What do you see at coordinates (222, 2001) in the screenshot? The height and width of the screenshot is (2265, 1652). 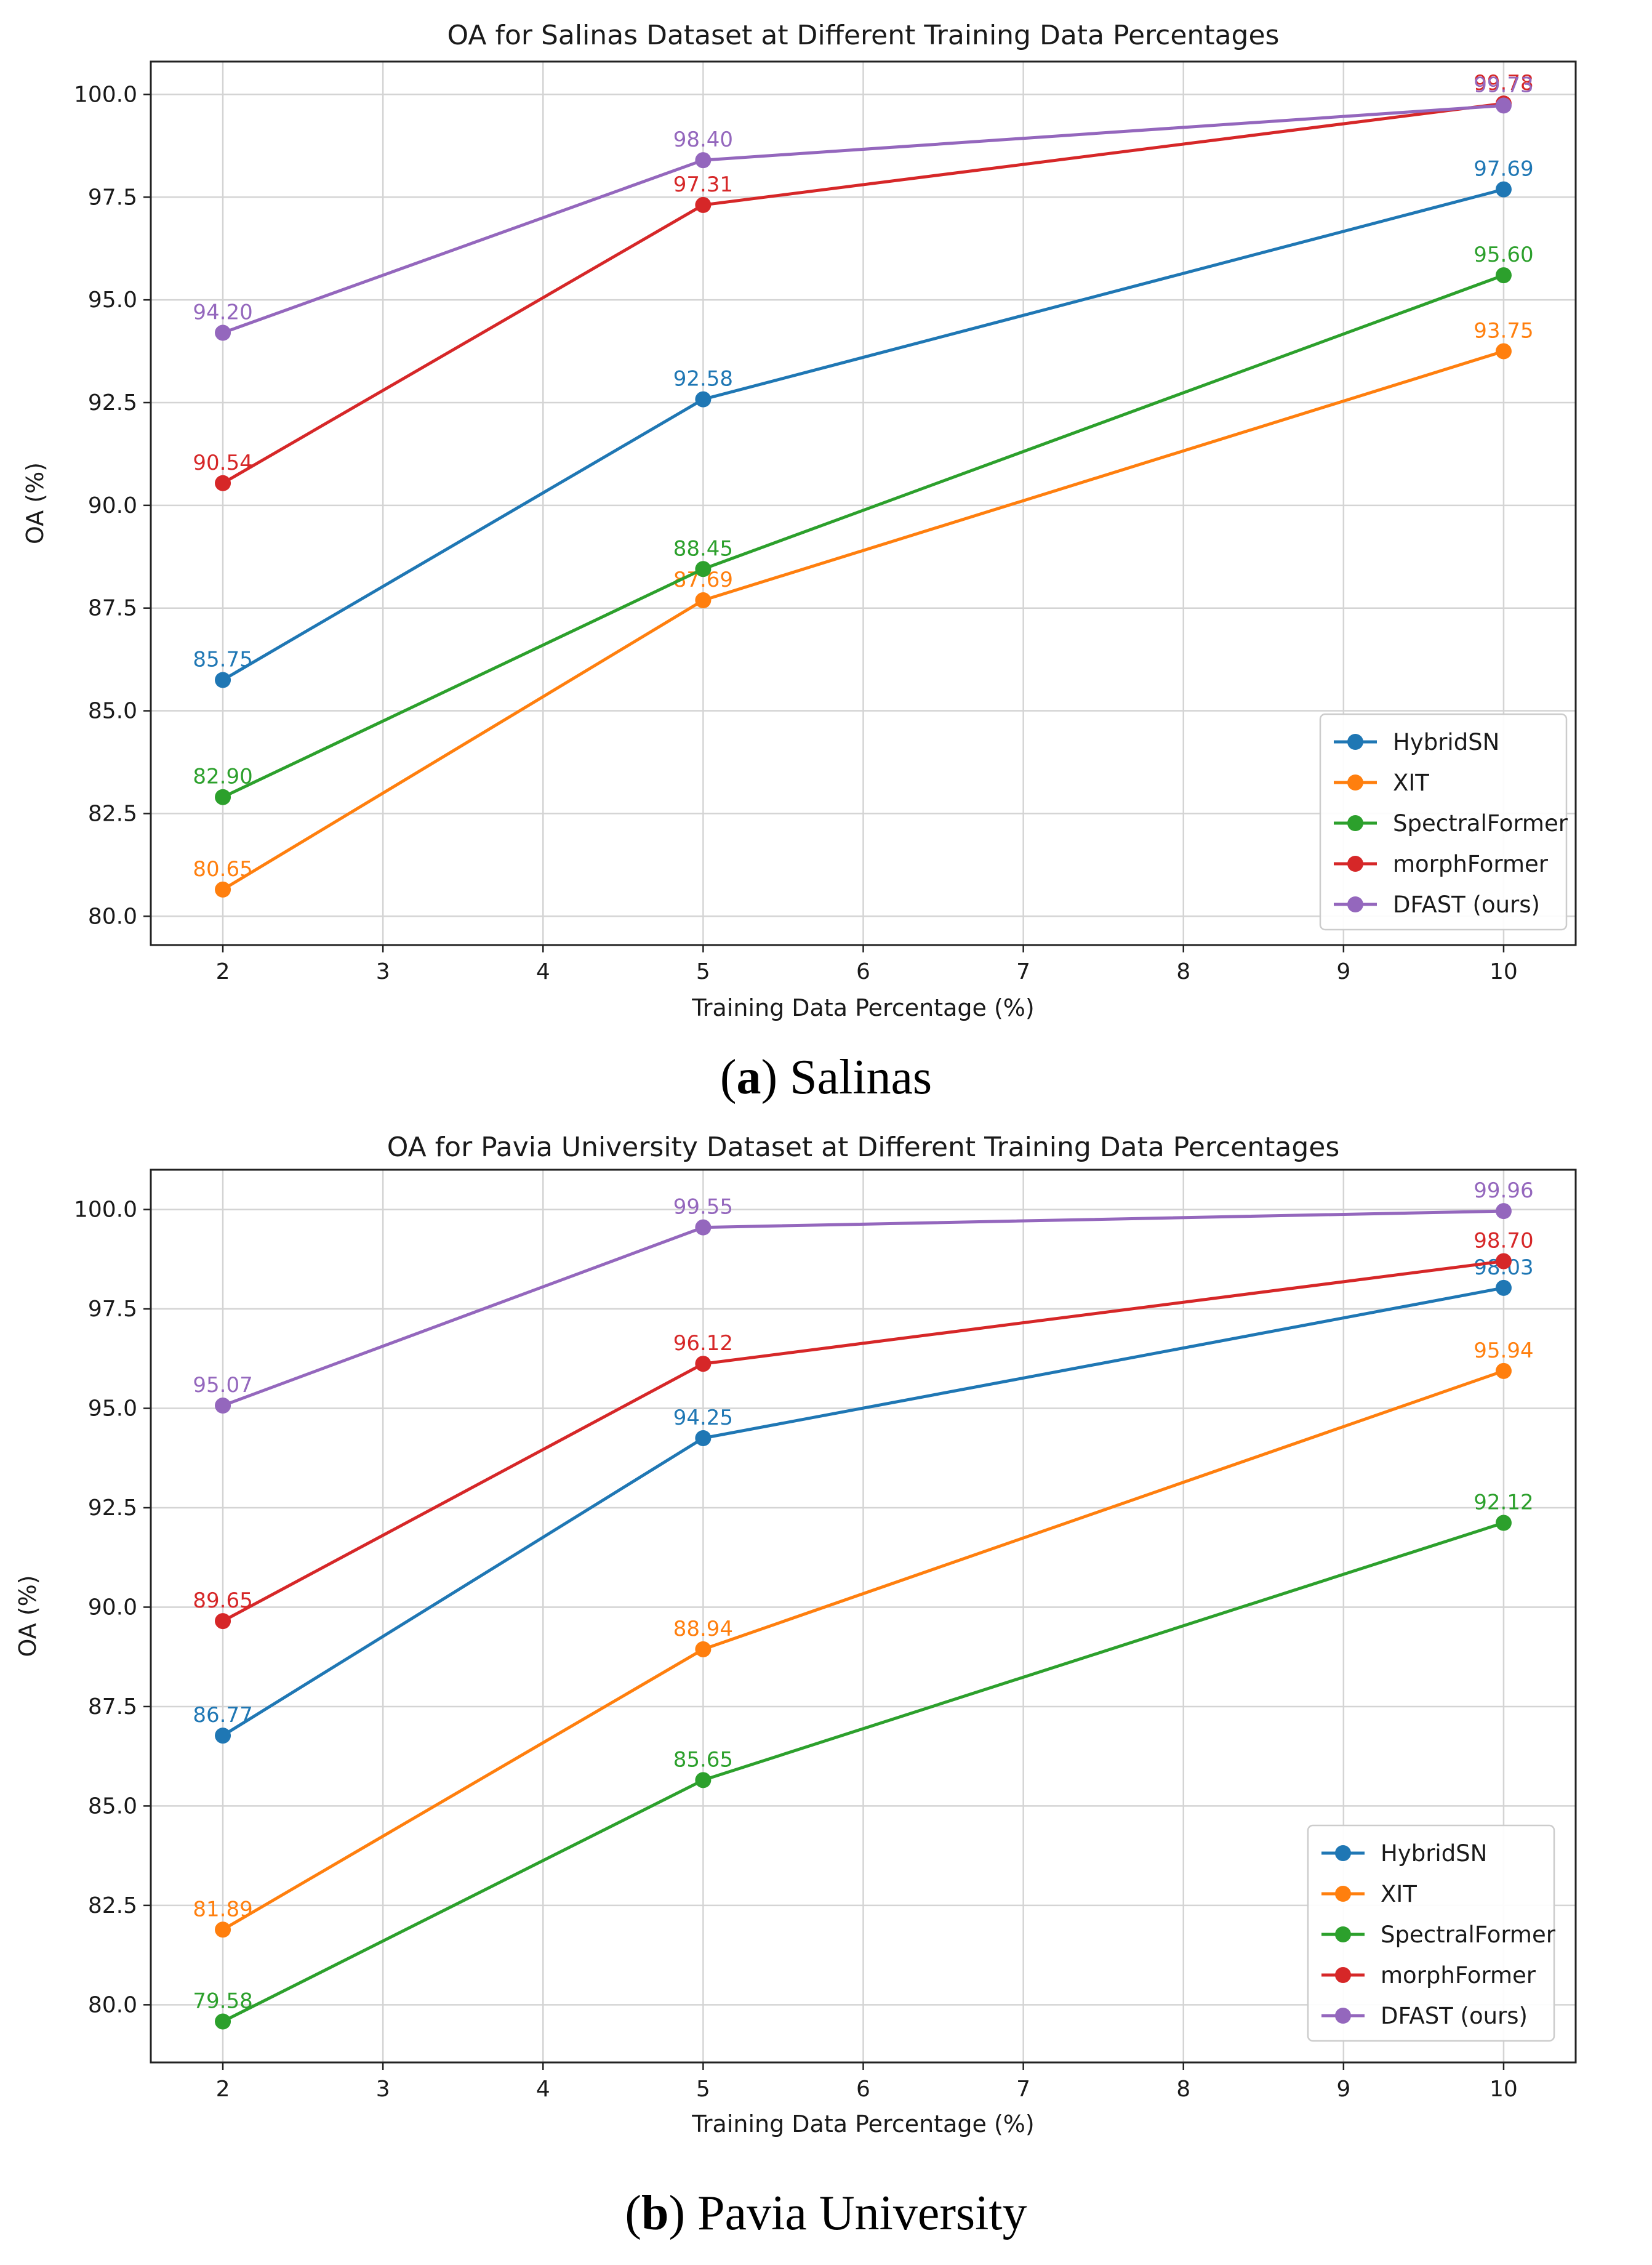 I see `data-label: 79.58` at bounding box center [222, 2001].